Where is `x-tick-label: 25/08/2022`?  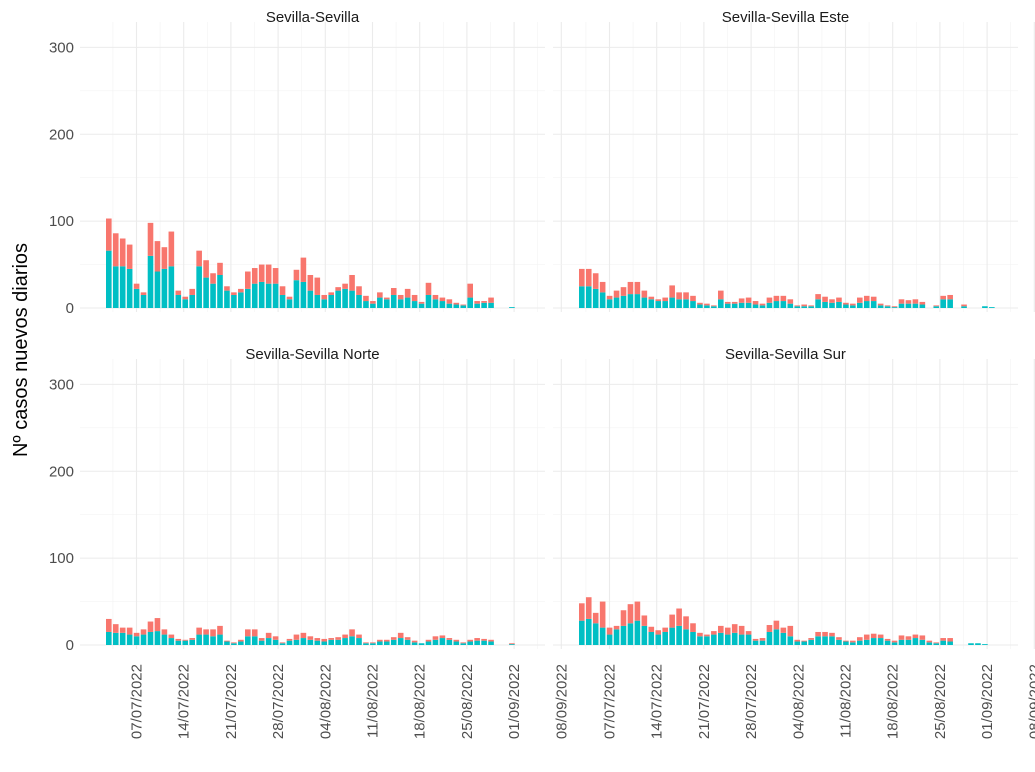
x-tick-label: 25/08/2022 is located at coordinates (467, 701).